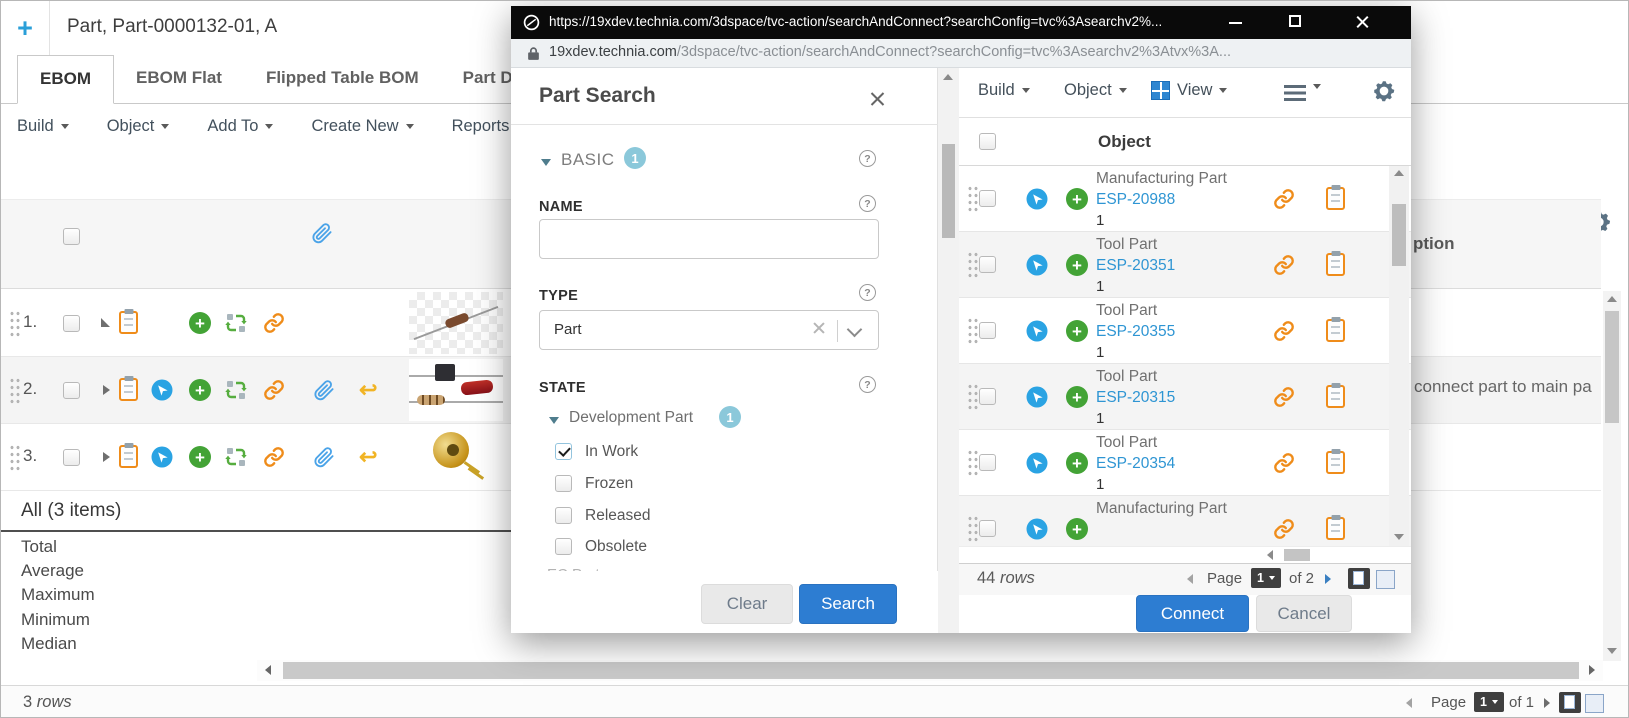 This screenshot has width=1629, height=718. I want to click on section-basic-label: BASIC, so click(588, 159).